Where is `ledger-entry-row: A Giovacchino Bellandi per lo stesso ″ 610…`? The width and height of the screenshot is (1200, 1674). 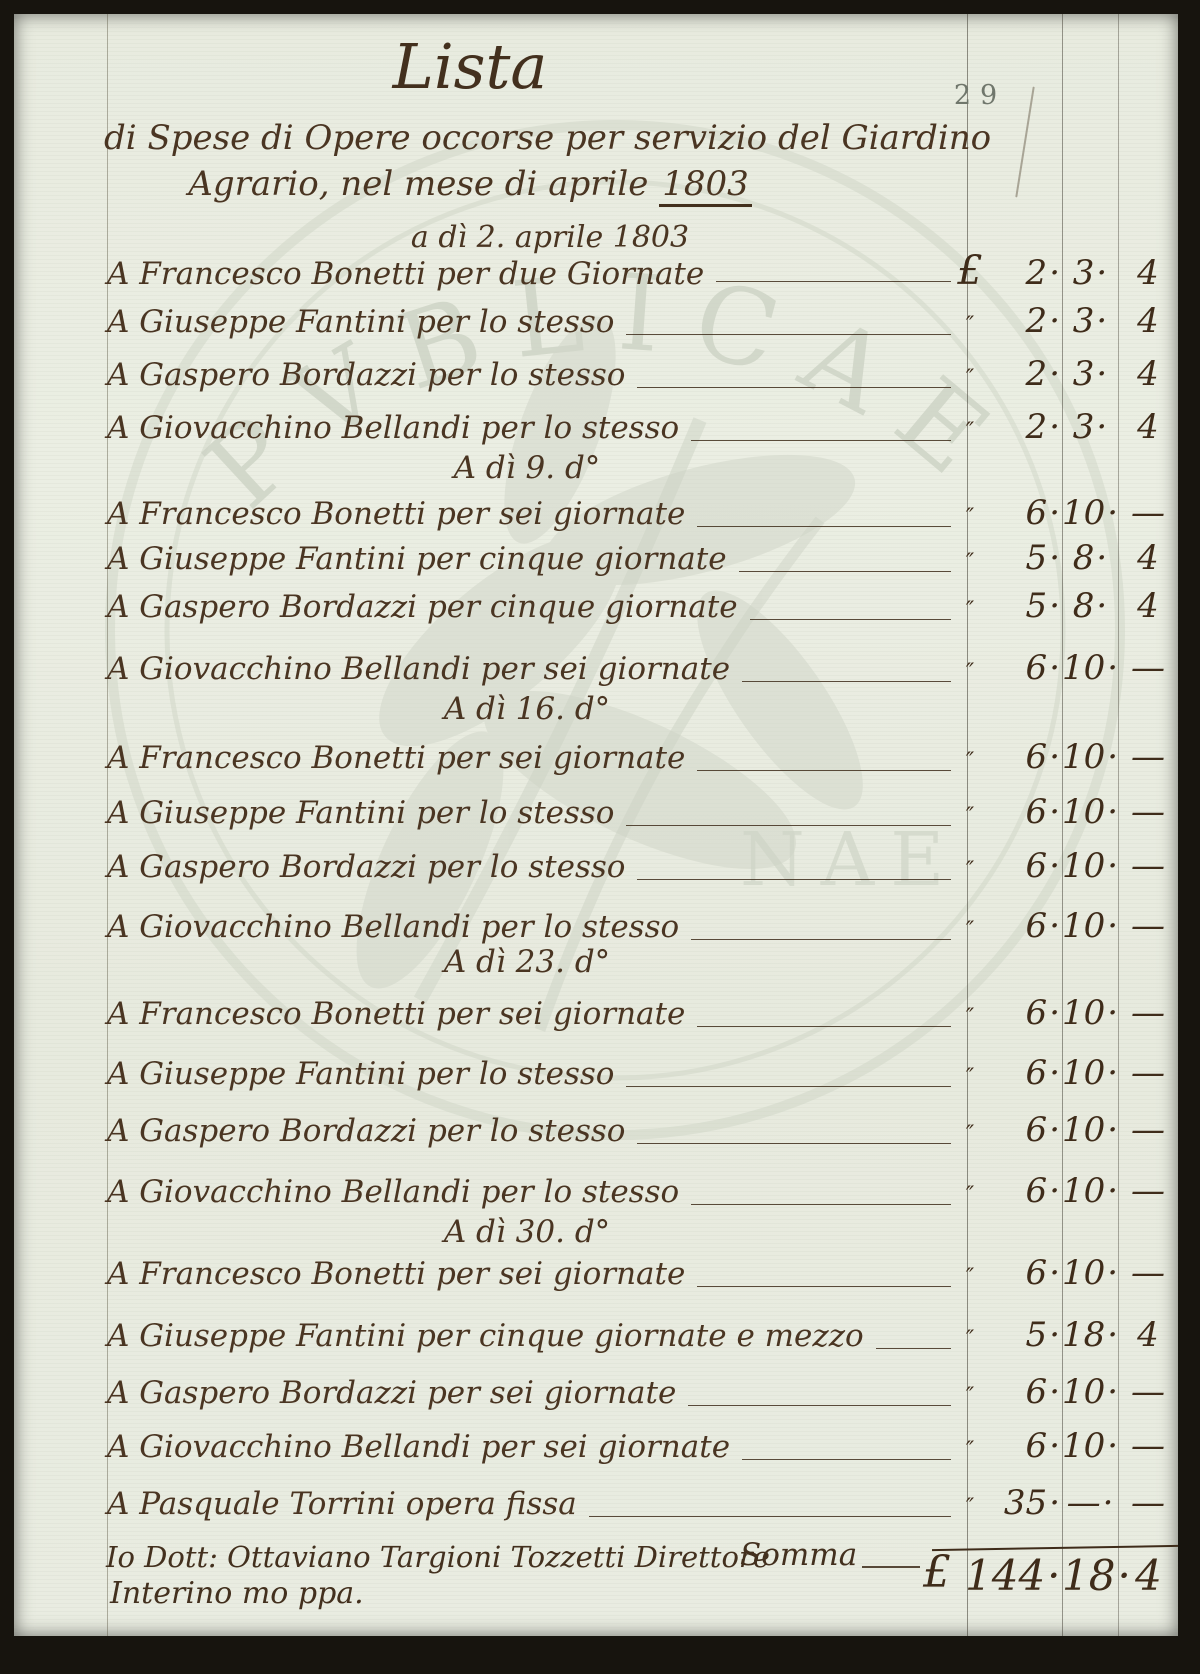
ledger-entry-row: A Giovacchino Bellandi per lo stesso ″ 610… is located at coordinates (642, 1194).